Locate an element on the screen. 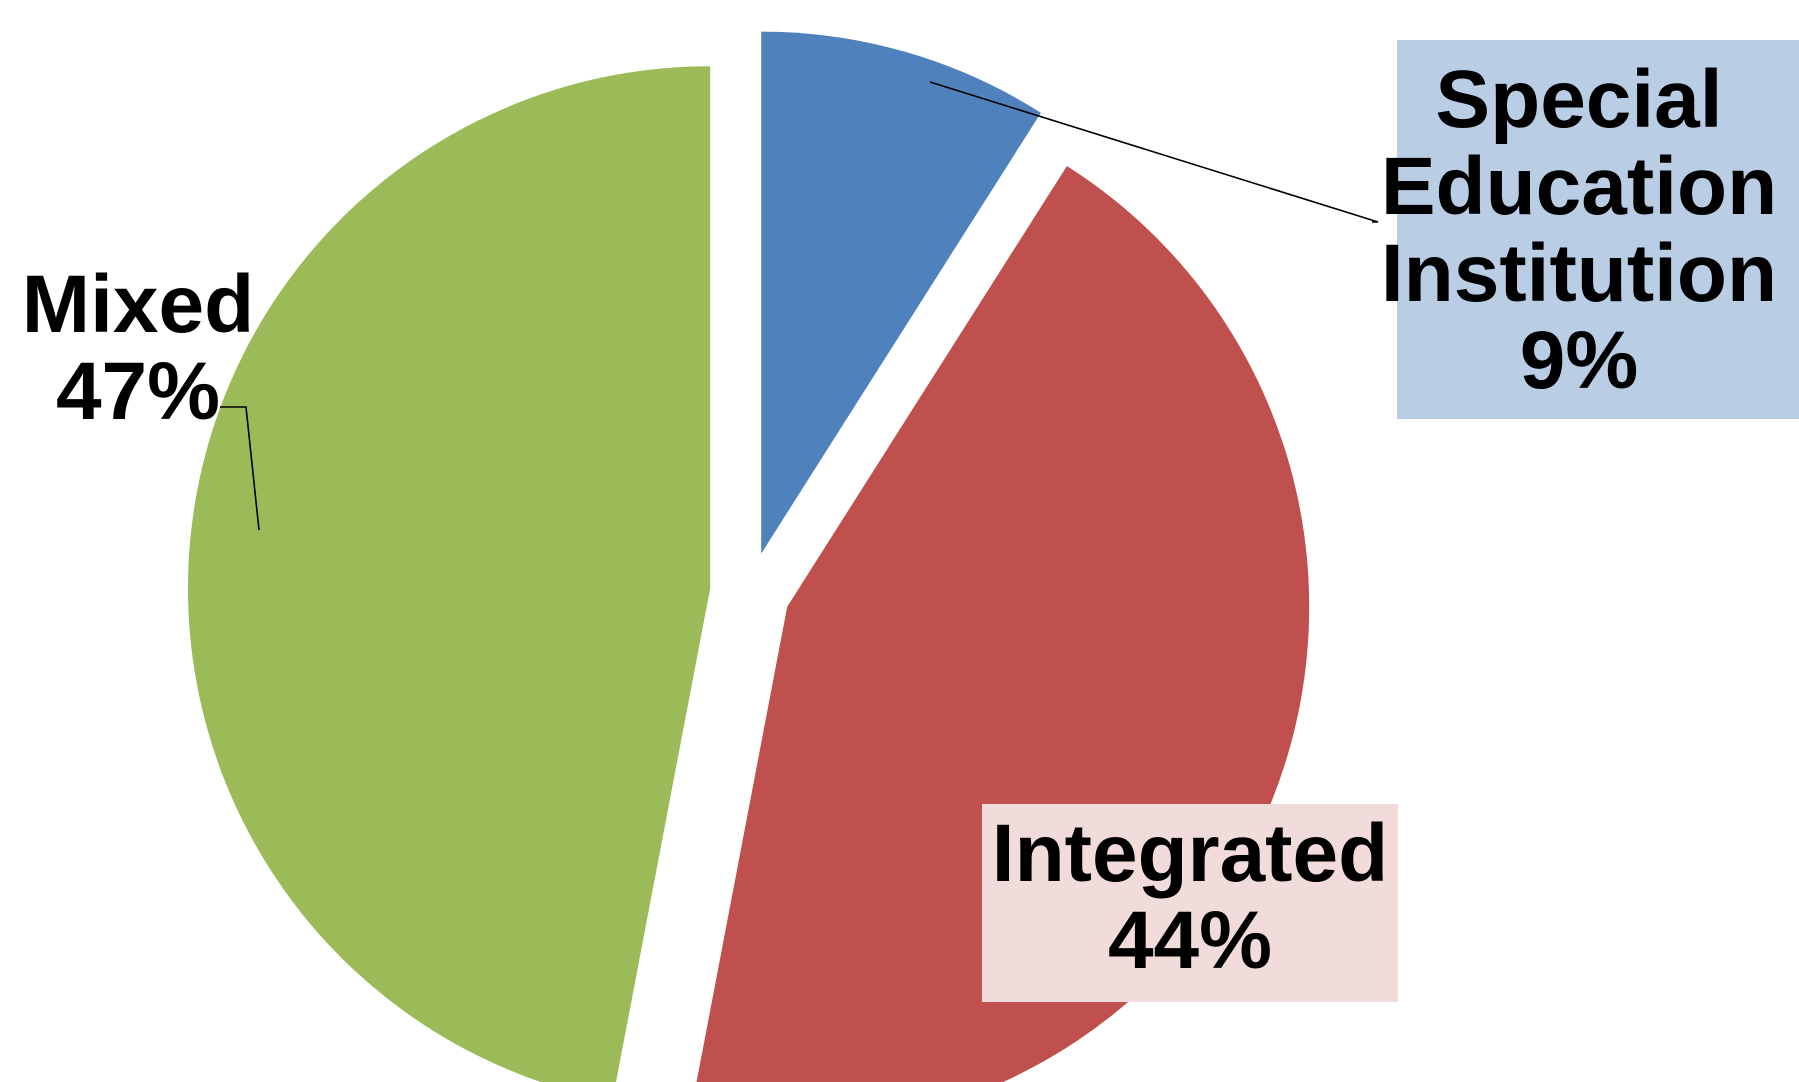 The height and width of the screenshot is (1082, 1799). leader-line-mixed is located at coordinates (240, 468).